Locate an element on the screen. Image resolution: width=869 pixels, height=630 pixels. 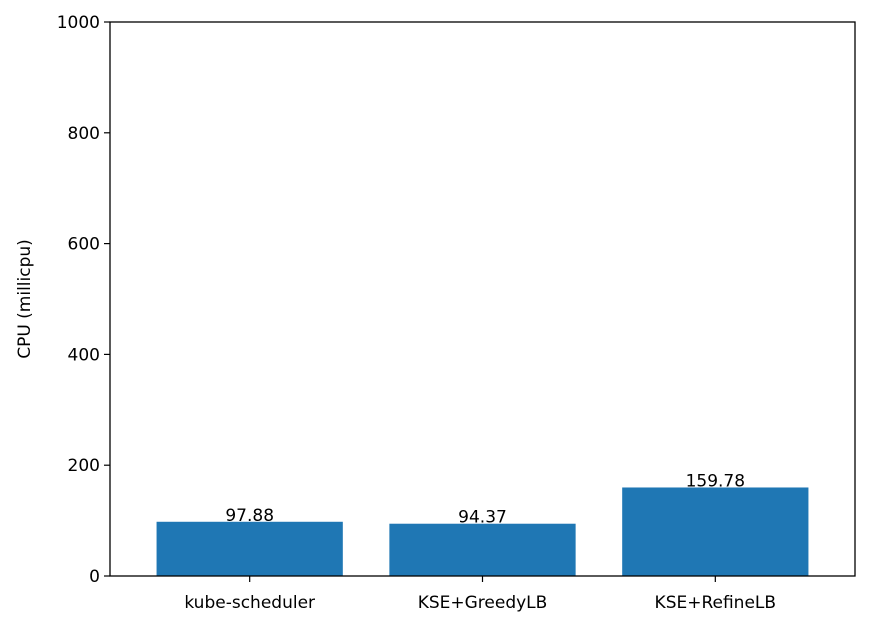
y-tick-label: 800 is located at coordinates (84, 134).